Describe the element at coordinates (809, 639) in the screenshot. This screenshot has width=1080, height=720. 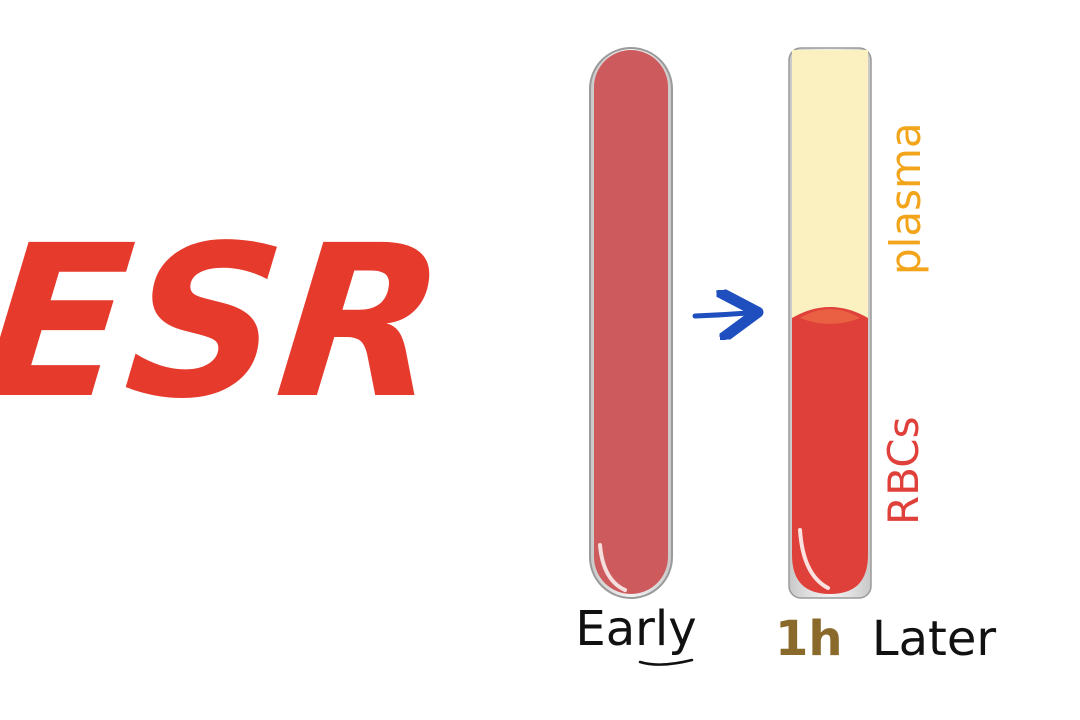
I see `time-label: 1h` at that location.